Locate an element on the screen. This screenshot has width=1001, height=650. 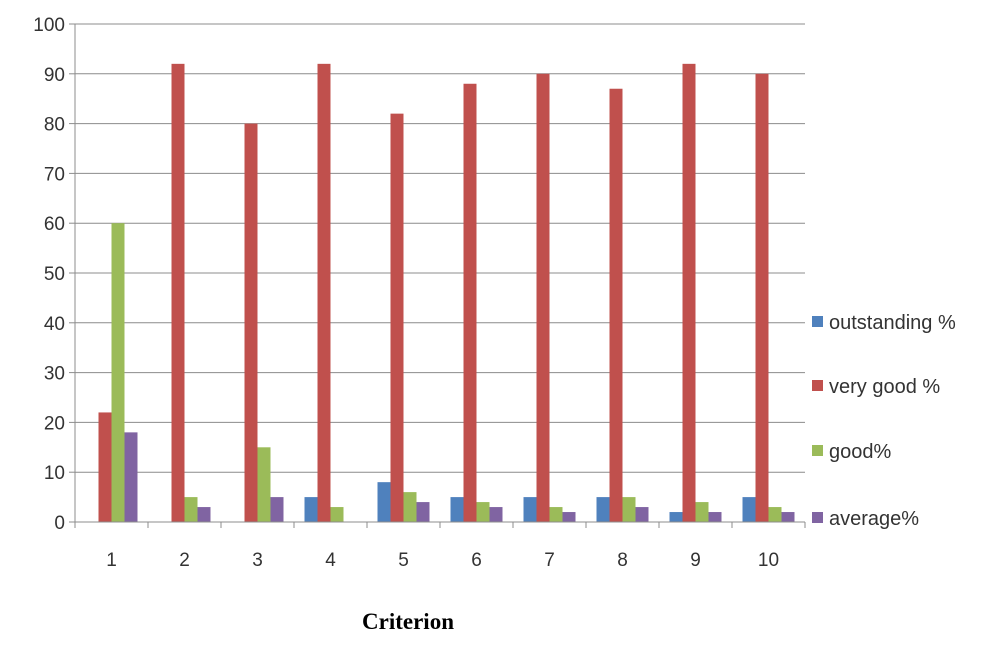
legend-label: good% is located at coordinates (860, 452).